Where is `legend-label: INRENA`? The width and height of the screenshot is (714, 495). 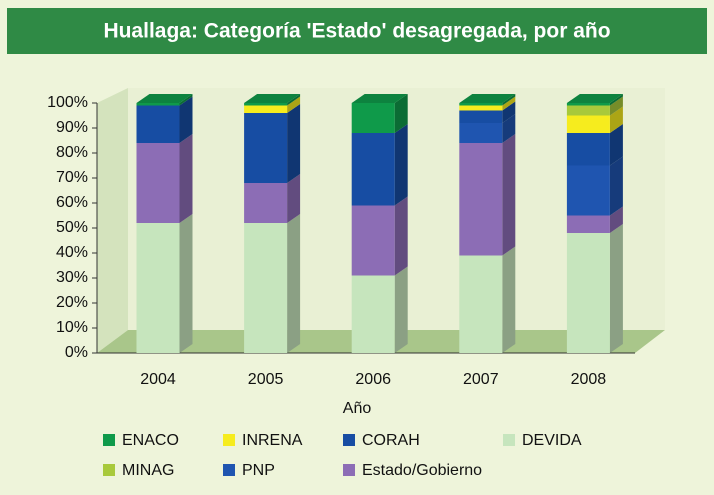
legend-label: INRENA is located at coordinates (272, 440).